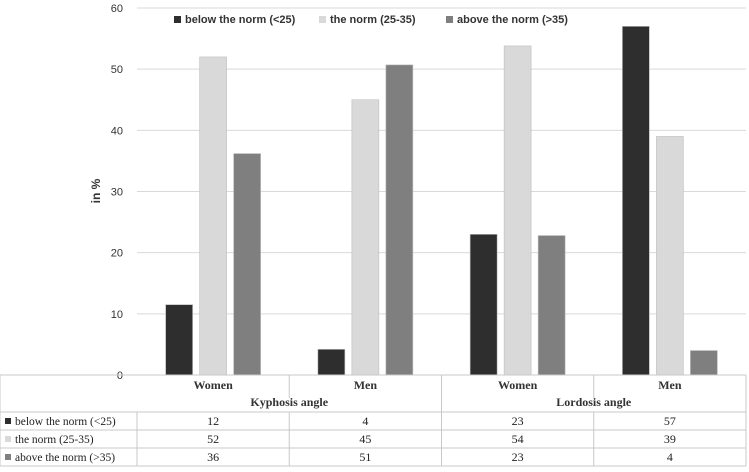  I want to click on table-cell: 54, so click(518, 439).